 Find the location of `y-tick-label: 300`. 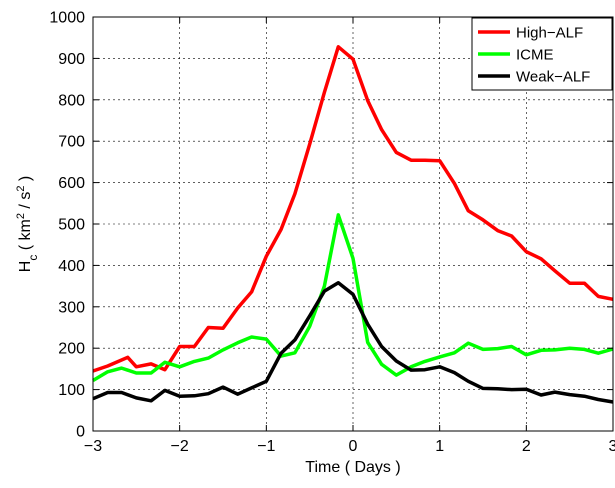

y-tick-label: 300 is located at coordinates (71, 307).